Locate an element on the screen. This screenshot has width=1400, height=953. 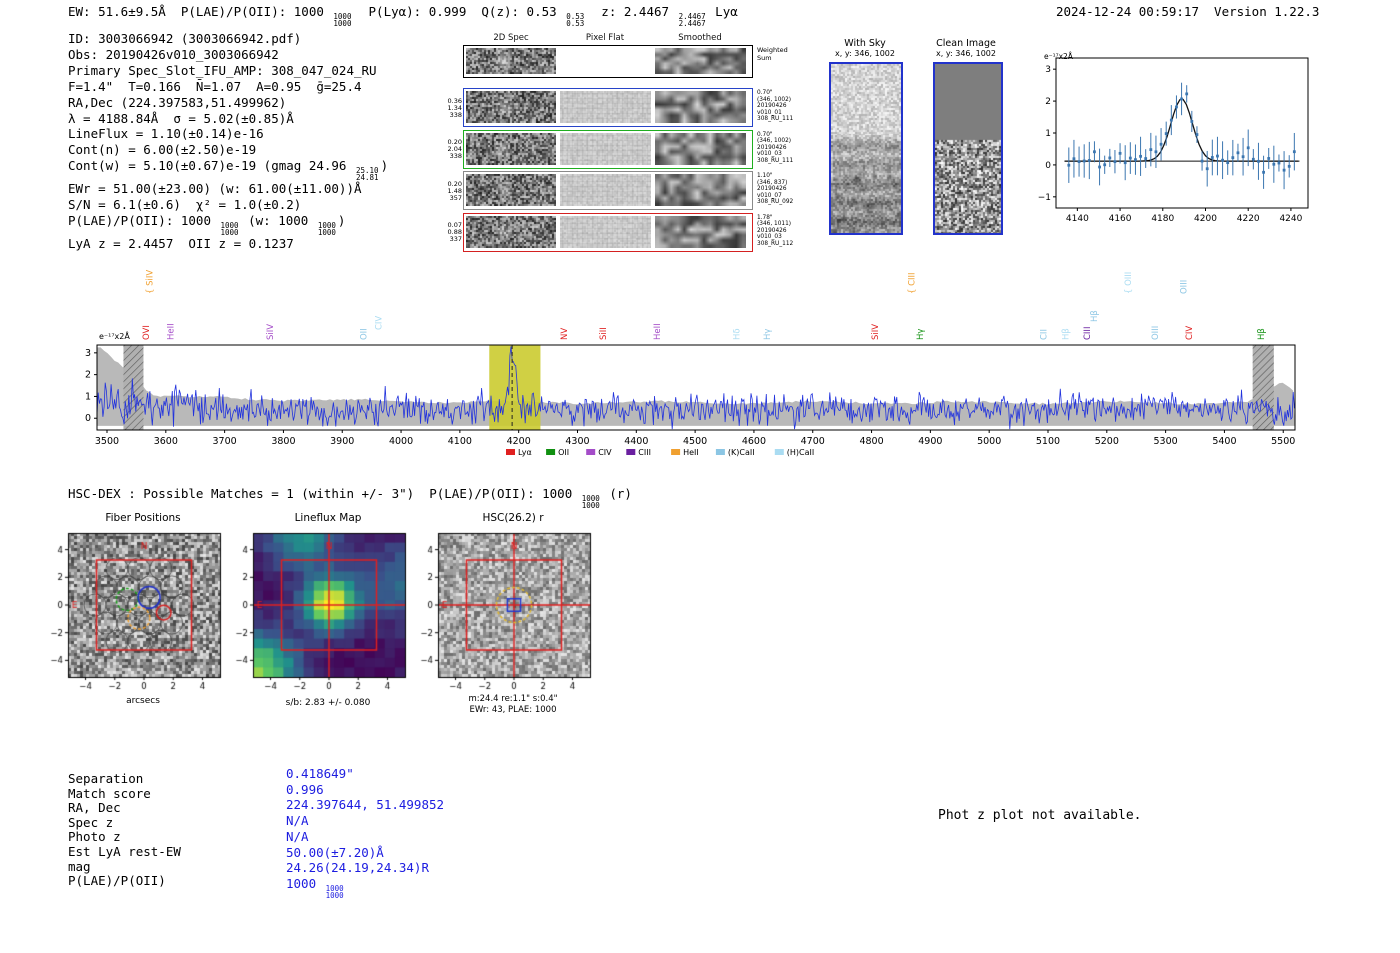
svg-text: 1 is located at coordinates (1048, 134).